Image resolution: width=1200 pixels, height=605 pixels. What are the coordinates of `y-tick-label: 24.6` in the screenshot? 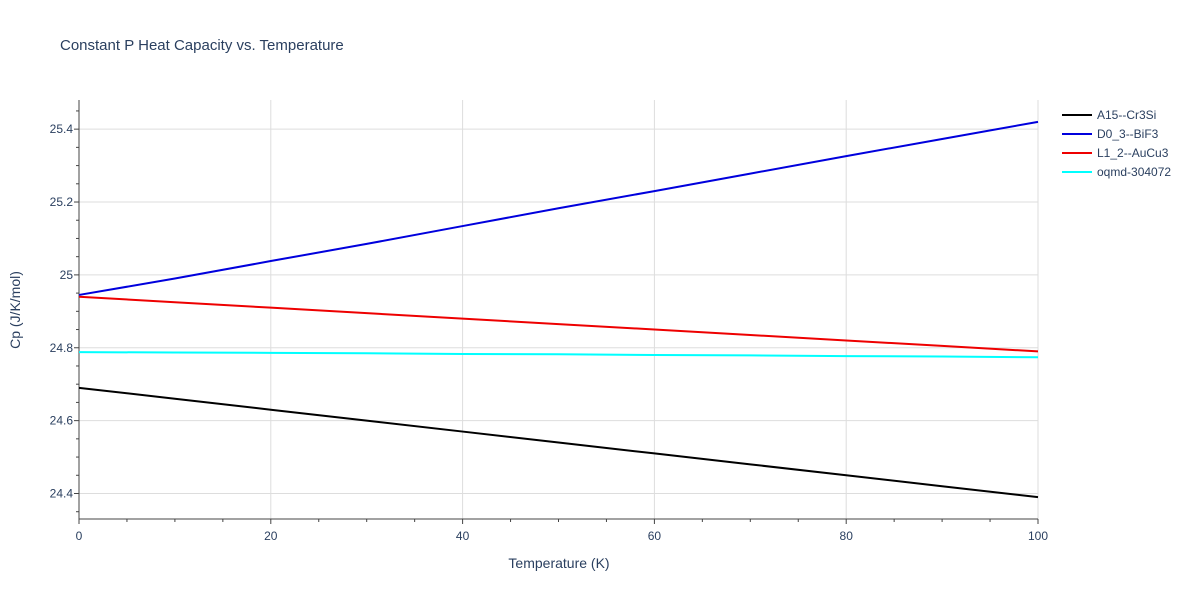 It's located at (62, 421).